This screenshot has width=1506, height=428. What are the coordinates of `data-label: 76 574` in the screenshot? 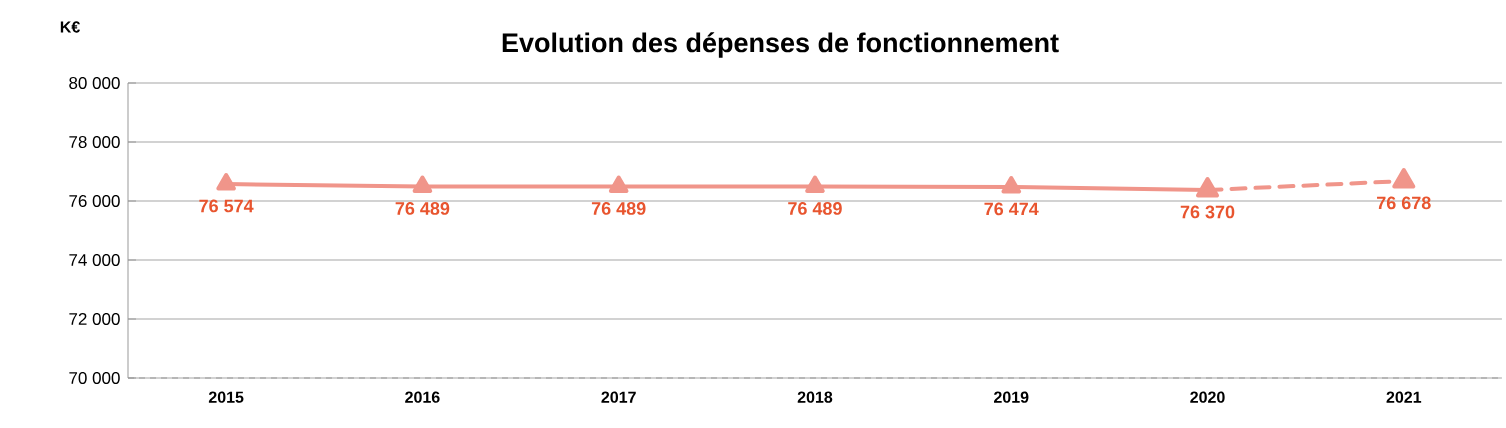 It's located at (226, 206).